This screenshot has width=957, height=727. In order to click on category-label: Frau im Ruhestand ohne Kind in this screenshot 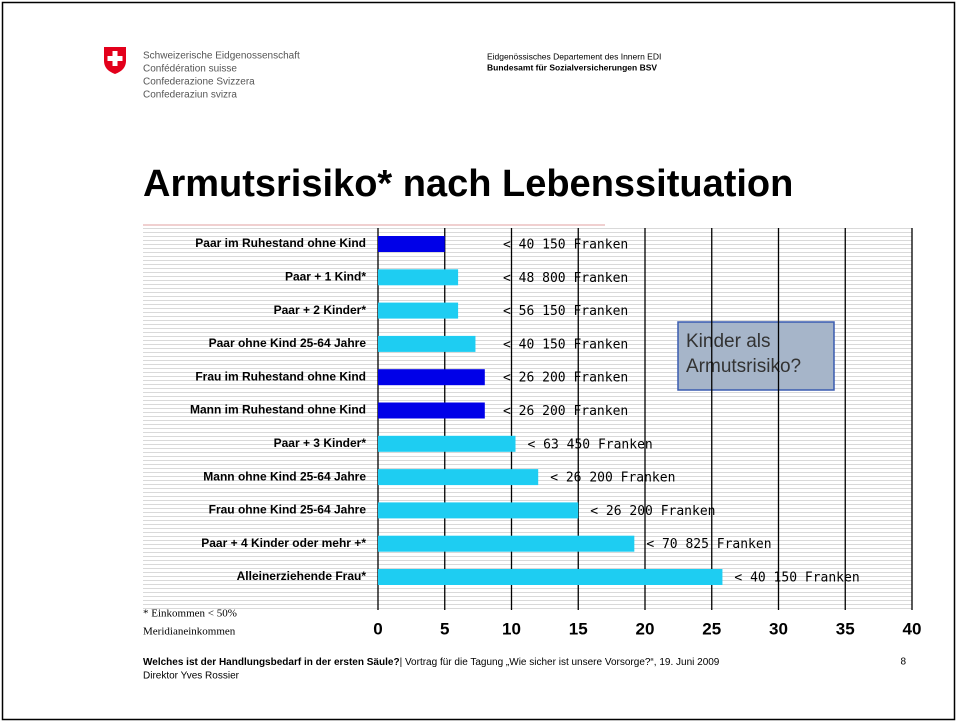, I will do `click(280, 376)`.